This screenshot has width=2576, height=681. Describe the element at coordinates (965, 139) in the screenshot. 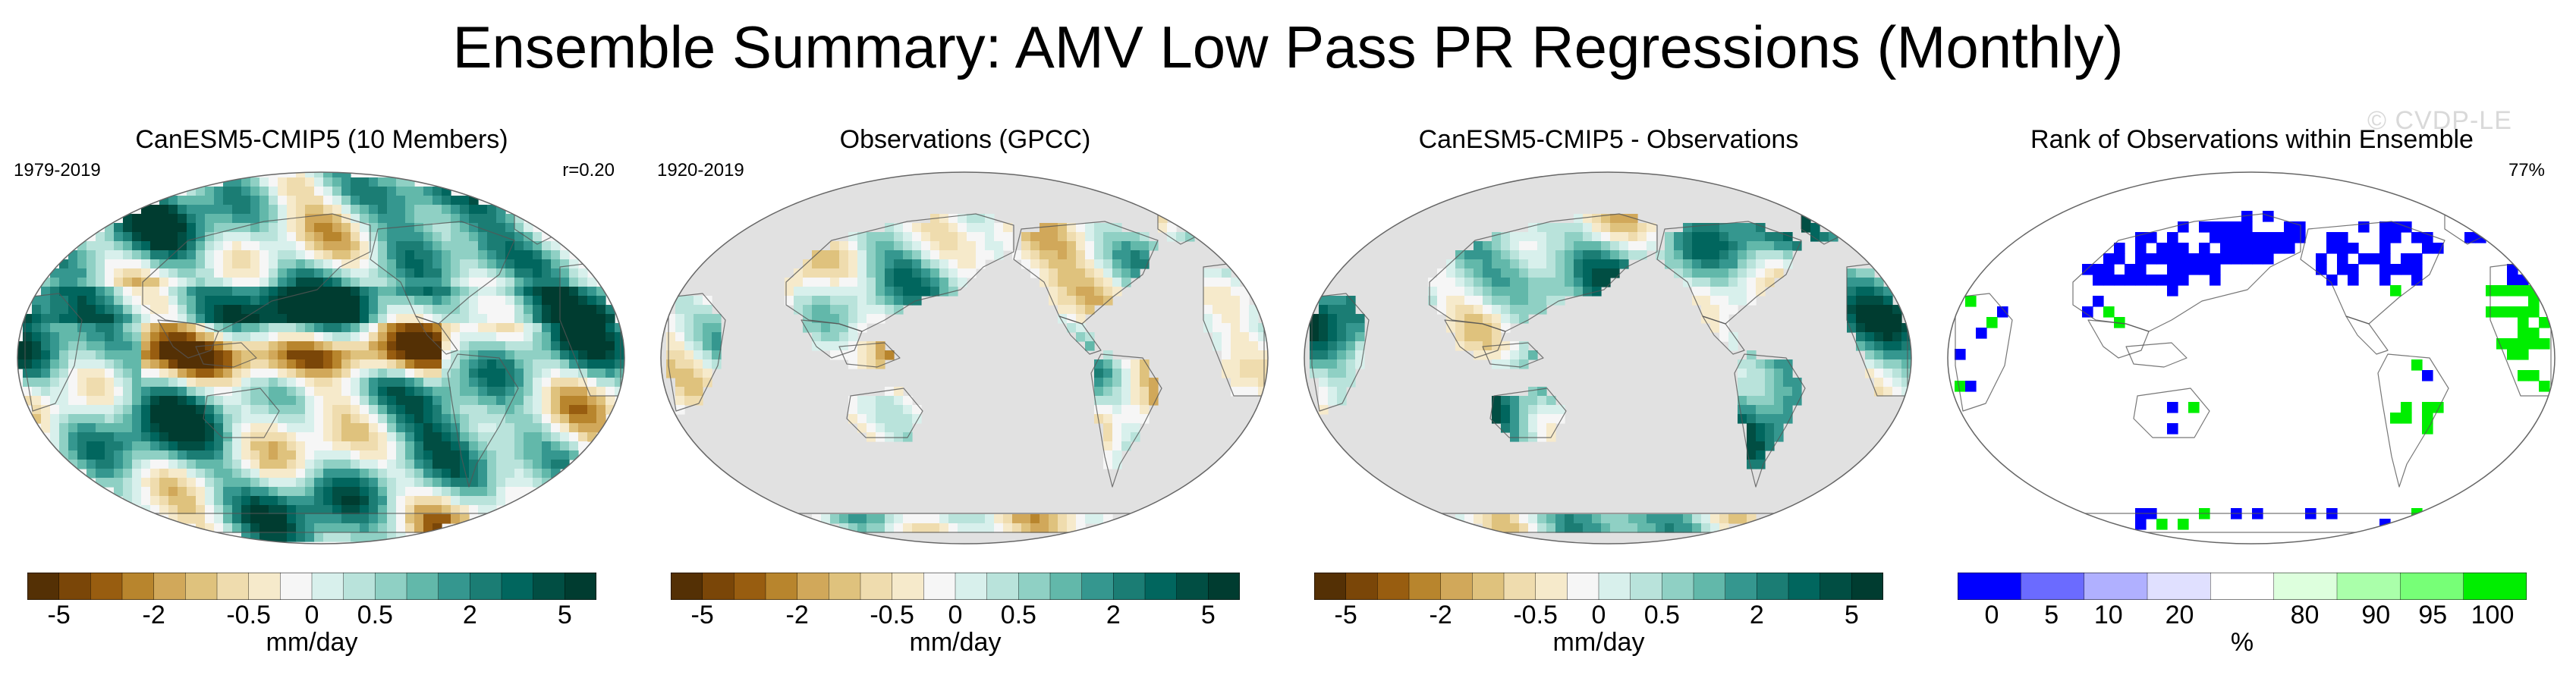

I see `panel-title: Observations (GPCC)` at that location.